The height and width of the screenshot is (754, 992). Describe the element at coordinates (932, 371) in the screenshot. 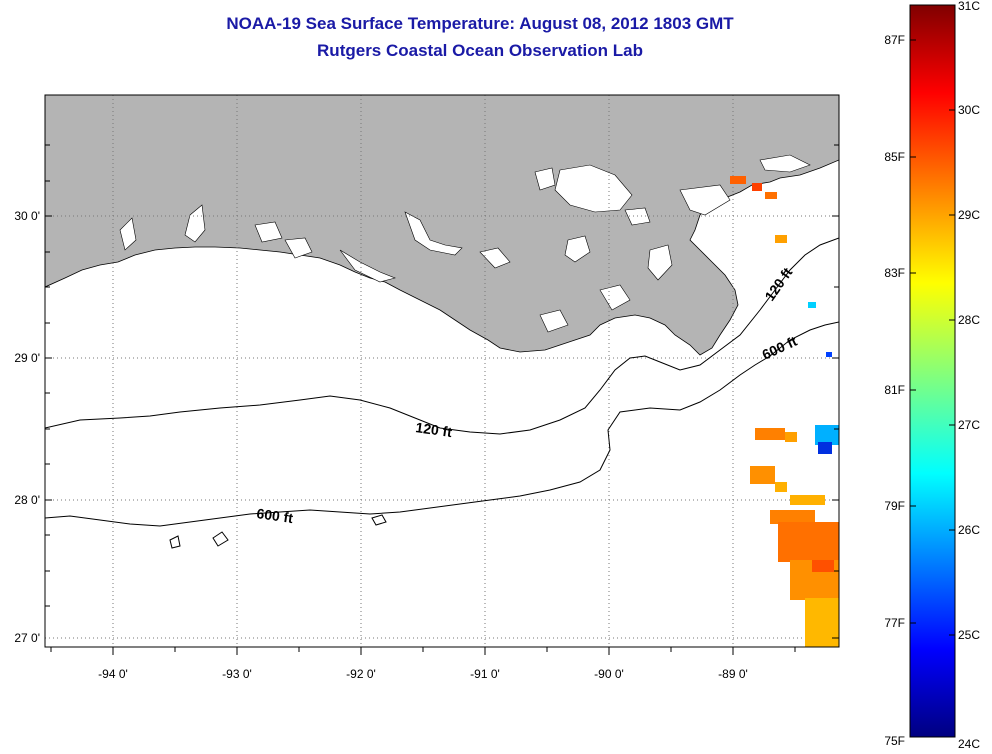

I see `colorbar` at that location.